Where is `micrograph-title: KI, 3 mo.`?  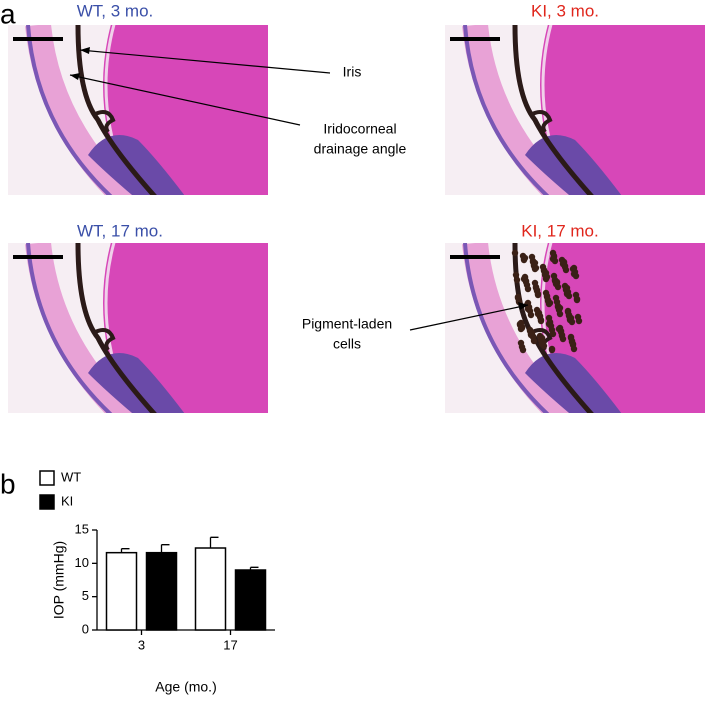
micrograph-title: KI, 3 mo. is located at coordinates (565, 10).